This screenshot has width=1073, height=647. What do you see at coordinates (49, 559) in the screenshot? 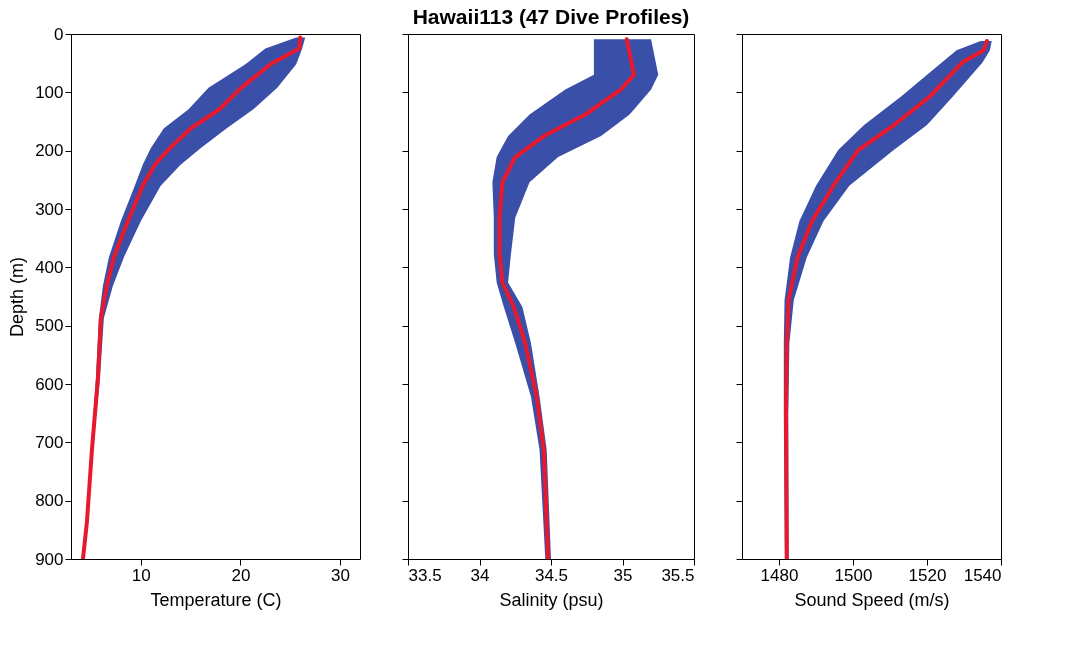
I see `y-tick-label: 900` at bounding box center [49, 559].